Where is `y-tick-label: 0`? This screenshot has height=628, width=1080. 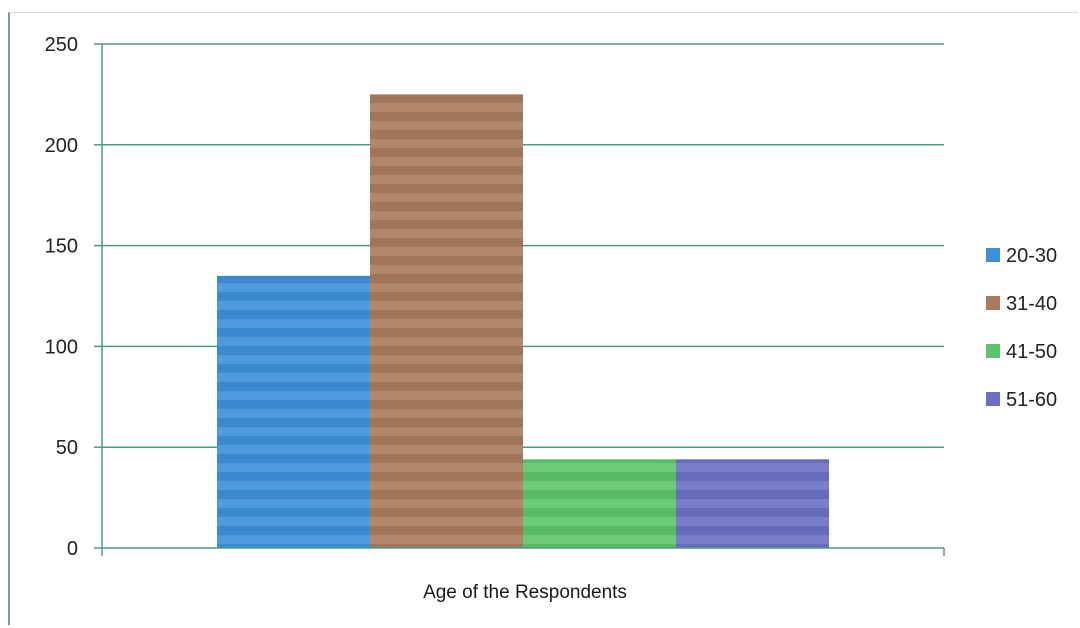 y-tick-label: 0 is located at coordinates (72, 549).